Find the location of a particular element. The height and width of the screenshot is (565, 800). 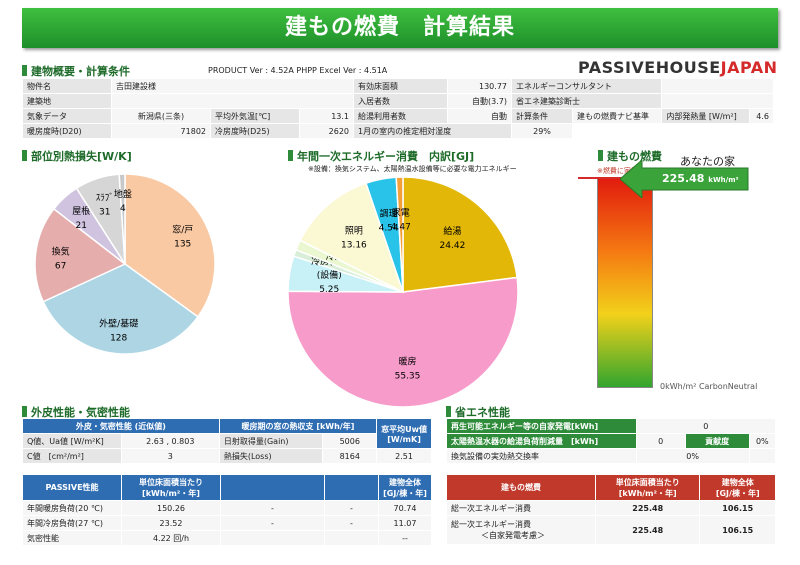

pie-label-4: ｽﾗﾌﾞ is located at coordinates (105, 197).